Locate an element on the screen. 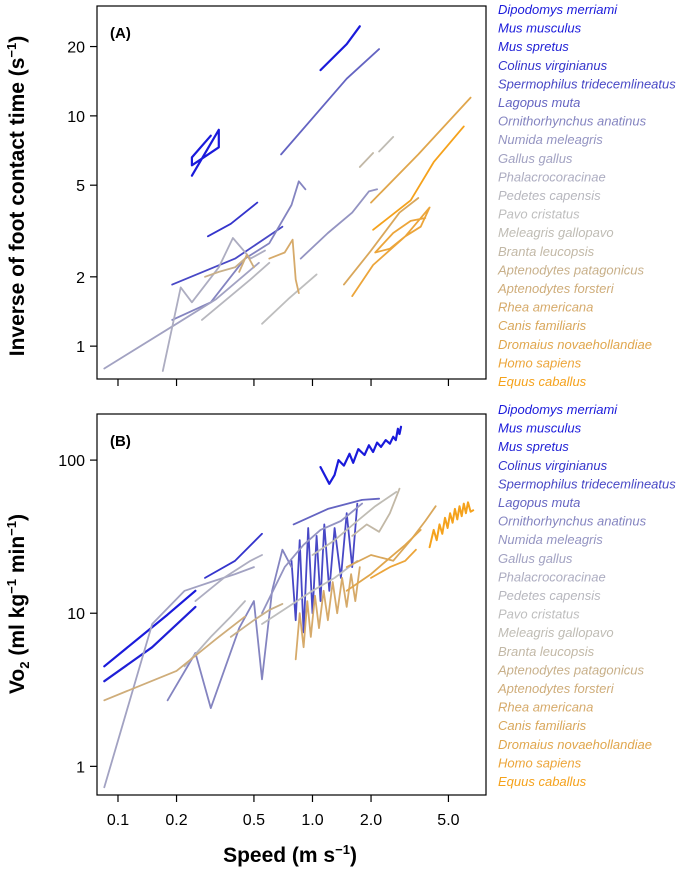  panel-b-legend-entry: Spermophilus tridecemlineatus is located at coordinates (587, 483).